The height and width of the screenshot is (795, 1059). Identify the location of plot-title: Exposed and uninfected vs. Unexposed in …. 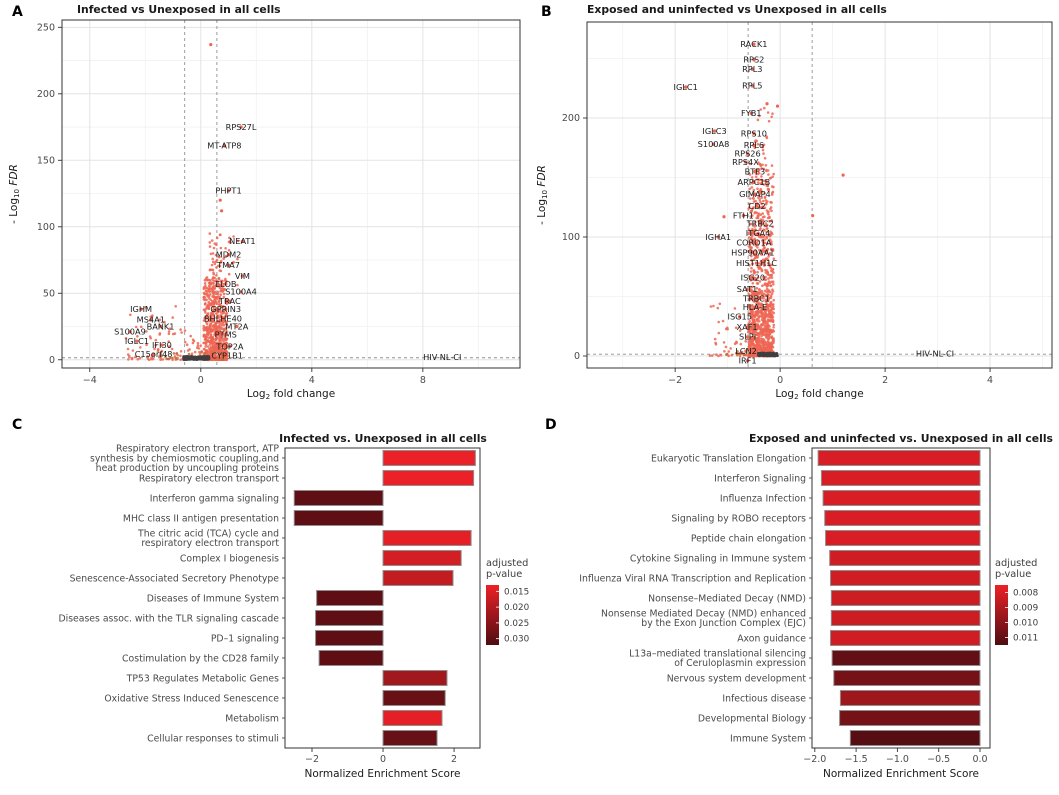
(901, 438).